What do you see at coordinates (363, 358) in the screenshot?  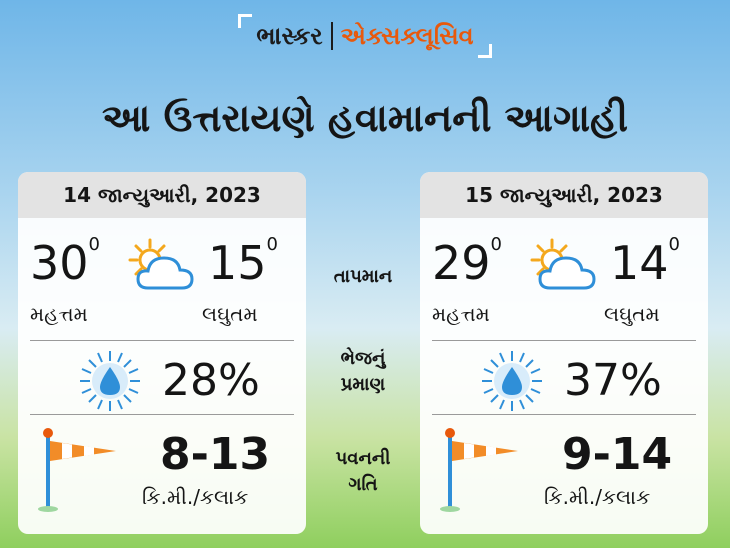 I see `humidity-label-1: ભેજનું` at bounding box center [363, 358].